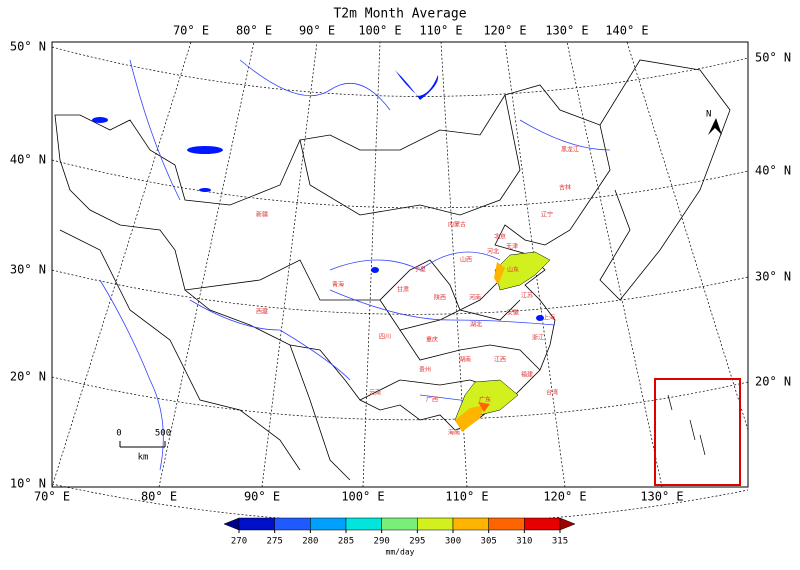  I want to click on province-label: 云南, so click(375, 393).